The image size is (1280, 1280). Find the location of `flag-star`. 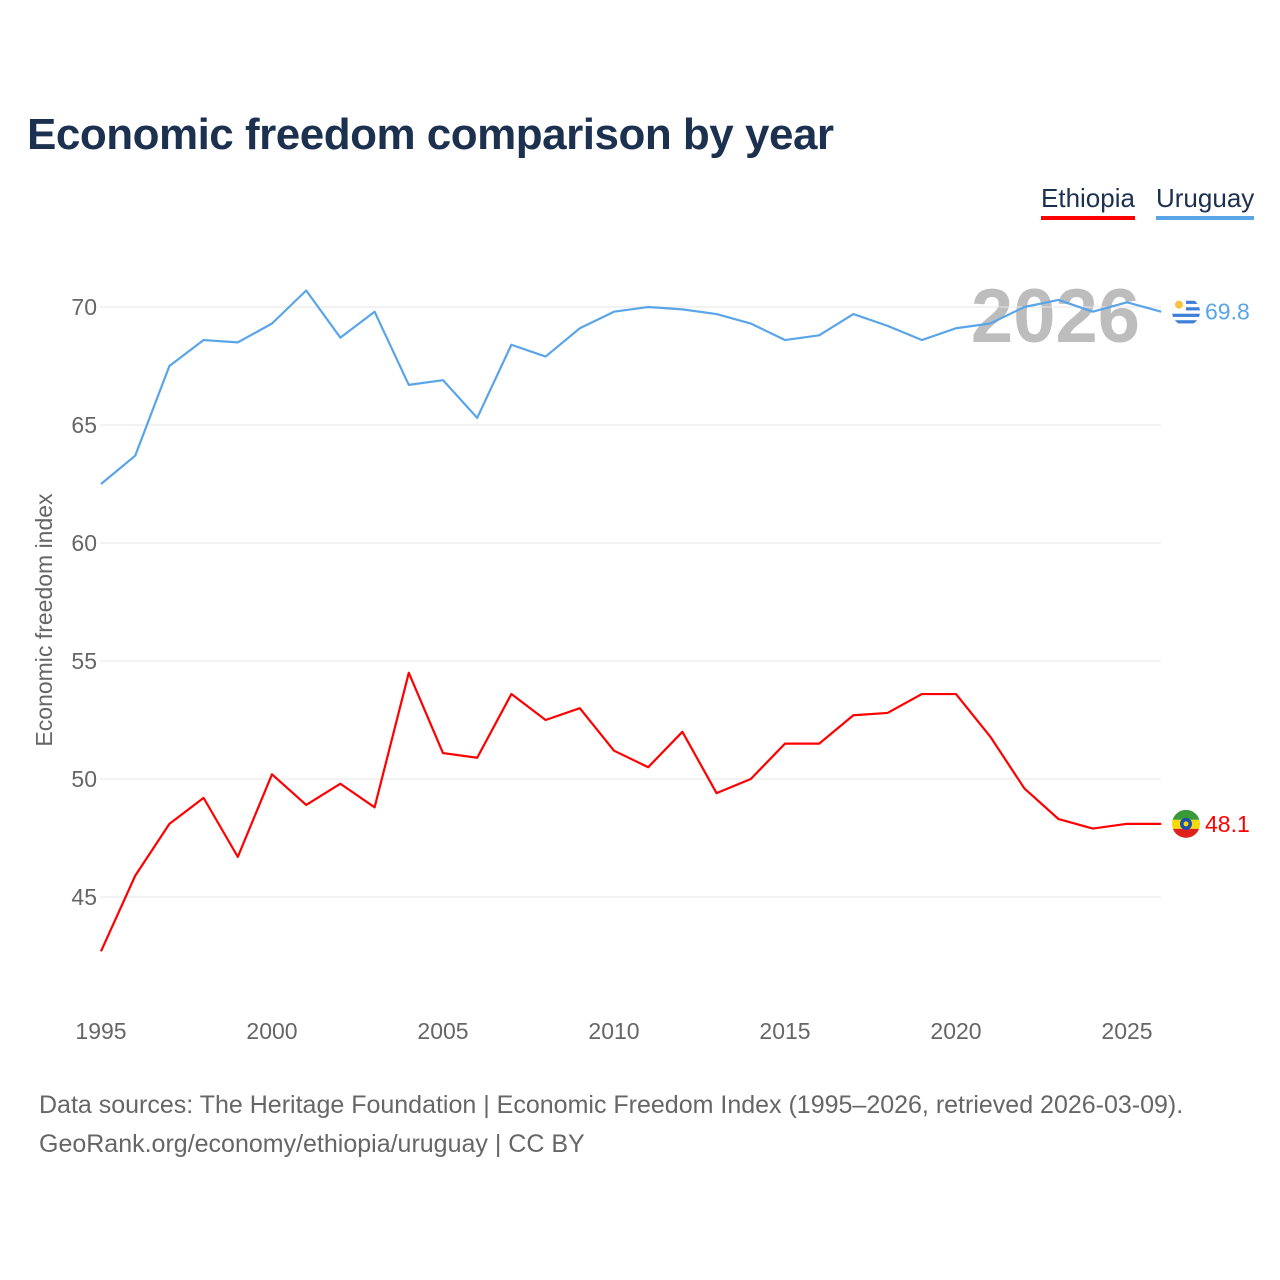

flag-star is located at coordinates (1186, 824).